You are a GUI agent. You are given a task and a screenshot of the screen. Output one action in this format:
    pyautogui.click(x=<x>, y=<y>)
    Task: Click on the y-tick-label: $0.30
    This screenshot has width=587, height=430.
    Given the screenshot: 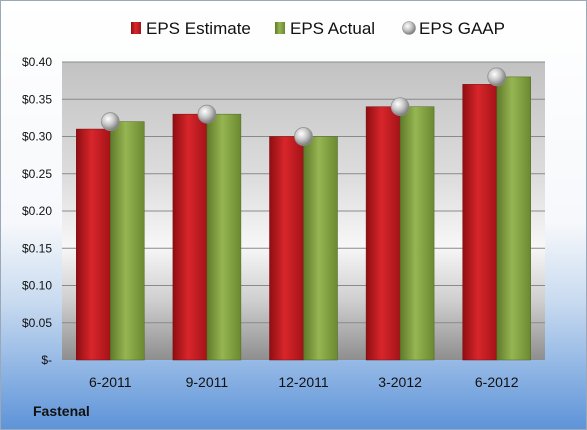 What is the action you would take?
    pyautogui.click(x=37, y=137)
    